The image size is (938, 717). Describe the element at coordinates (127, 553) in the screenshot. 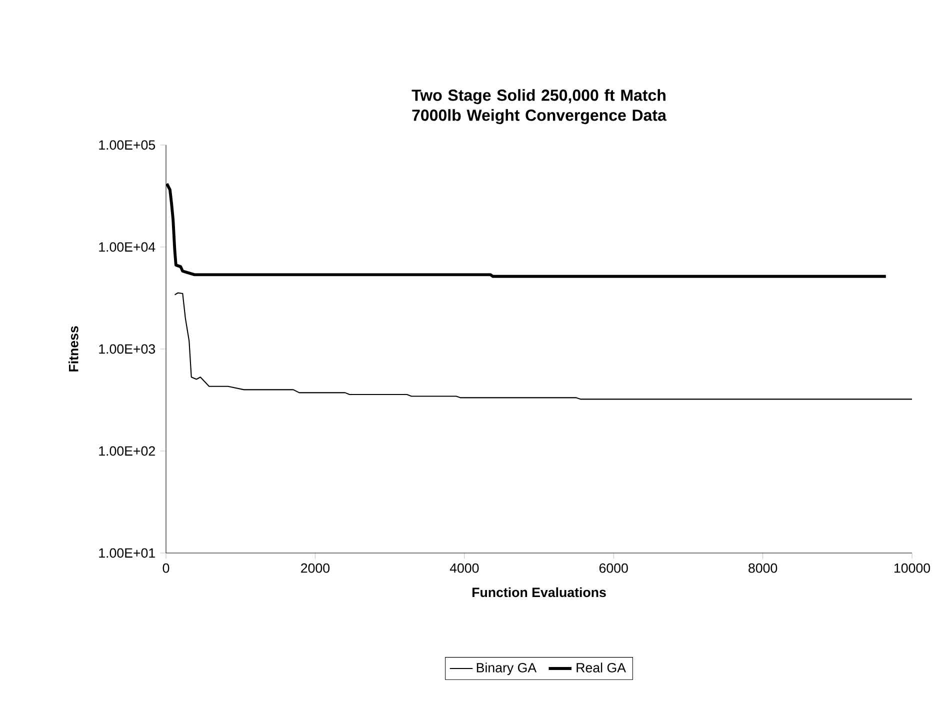

I see `y-tick-label: 1.00E+01` at that location.